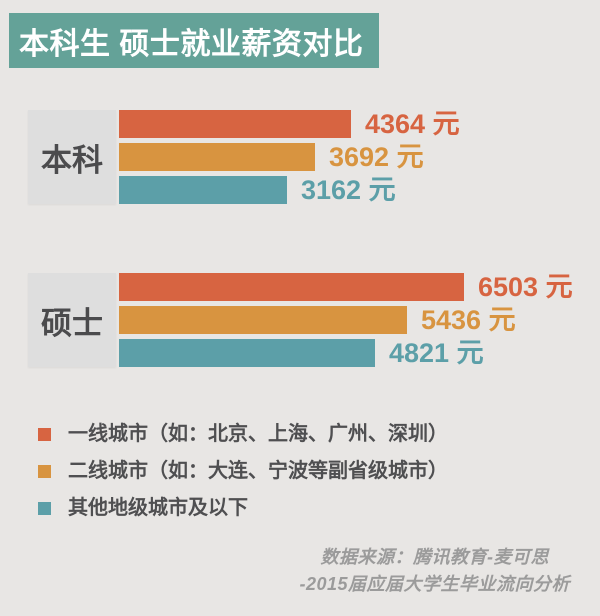 The height and width of the screenshot is (616, 600). I want to click on bar-value-label: 3162 元, so click(348, 190).